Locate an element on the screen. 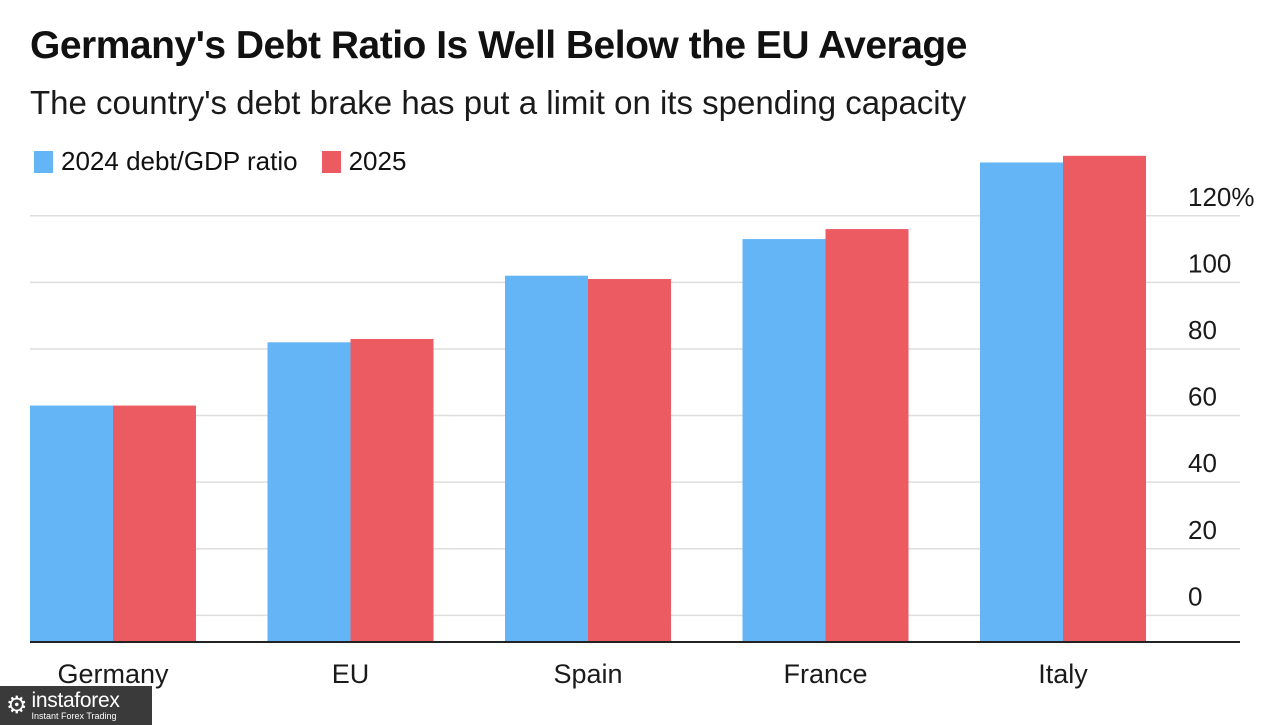 The width and height of the screenshot is (1280, 725). x-category-label: Spain is located at coordinates (587, 674).